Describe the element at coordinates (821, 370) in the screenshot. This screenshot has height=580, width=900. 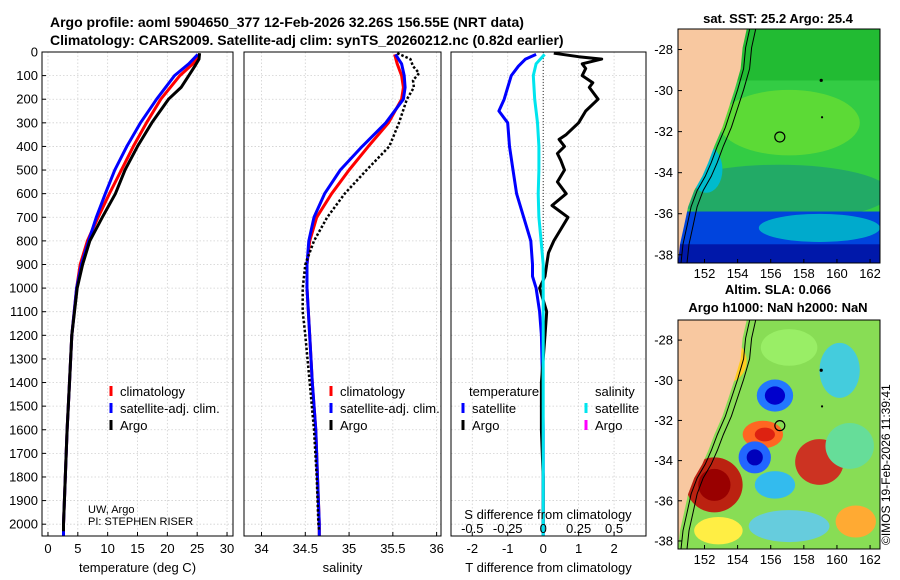
I see `island-marker` at that location.